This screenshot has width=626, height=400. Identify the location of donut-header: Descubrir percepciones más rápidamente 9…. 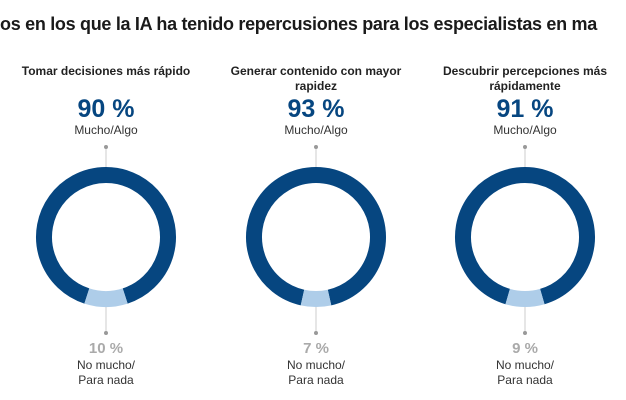
(525, 101).